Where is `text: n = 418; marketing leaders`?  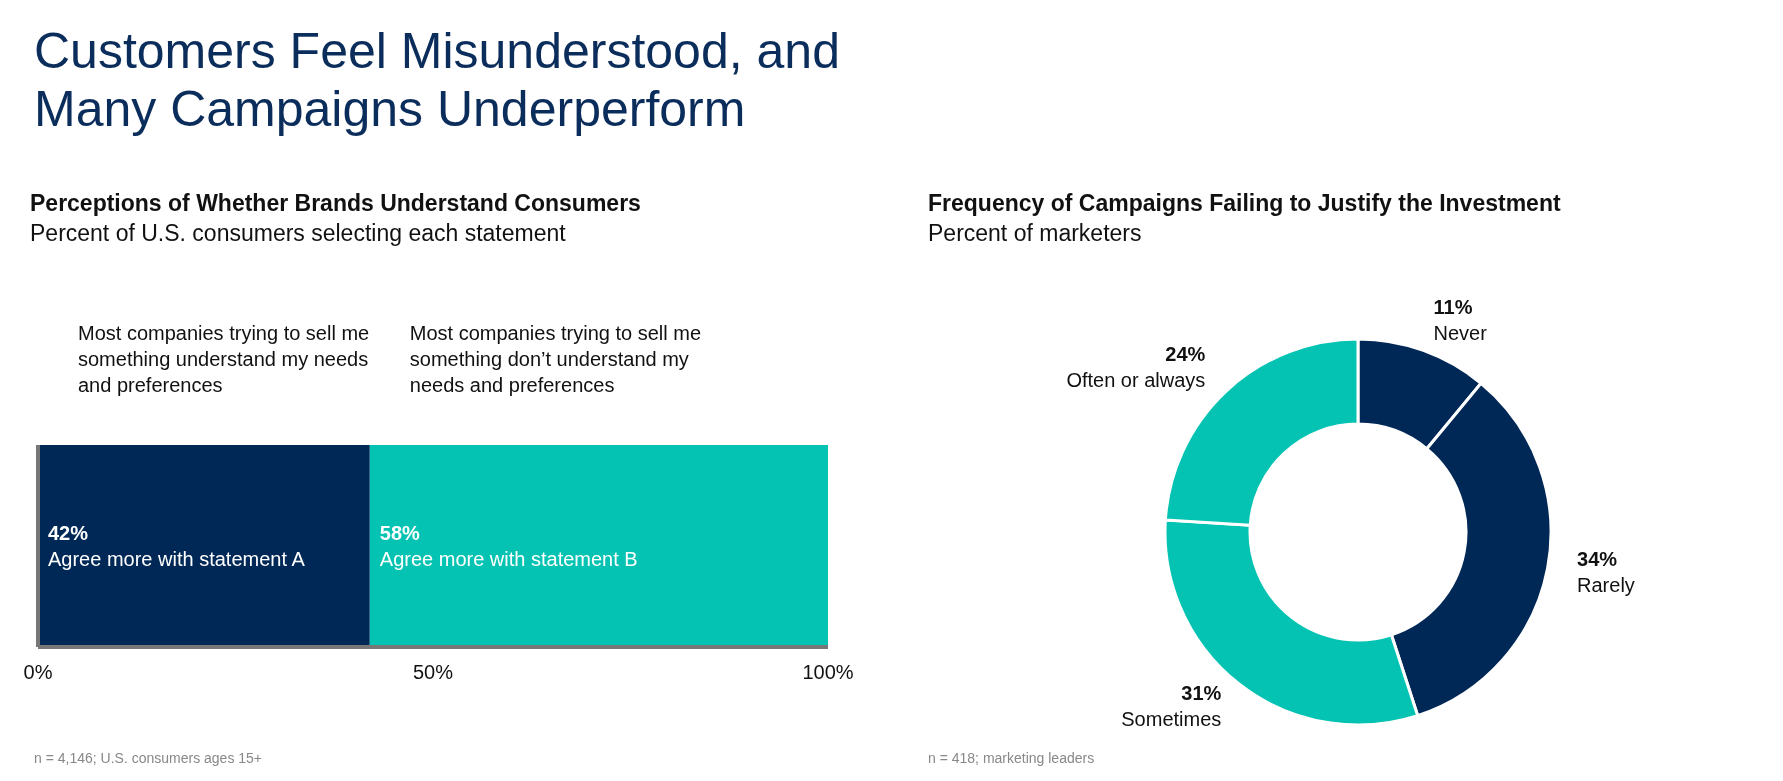 text: n = 418; marketing leaders is located at coordinates (1011, 758).